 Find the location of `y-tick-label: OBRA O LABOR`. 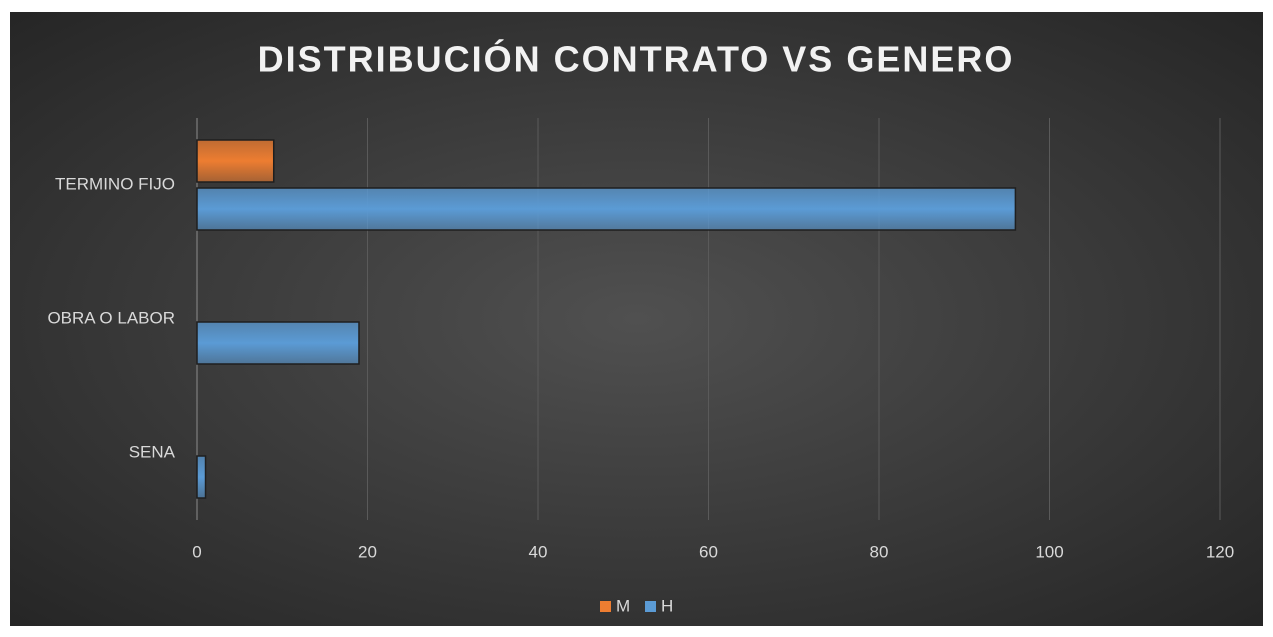

y-tick-label: OBRA O LABOR is located at coordinates (111, 317).